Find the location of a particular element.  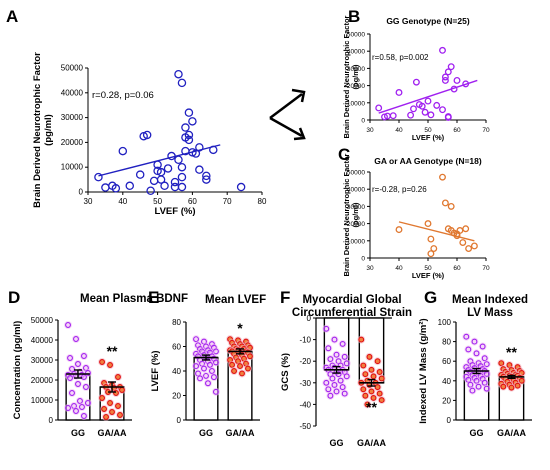

chart-title: Myocardial Global Circumferential Strain is located at coordinates (352, 306).